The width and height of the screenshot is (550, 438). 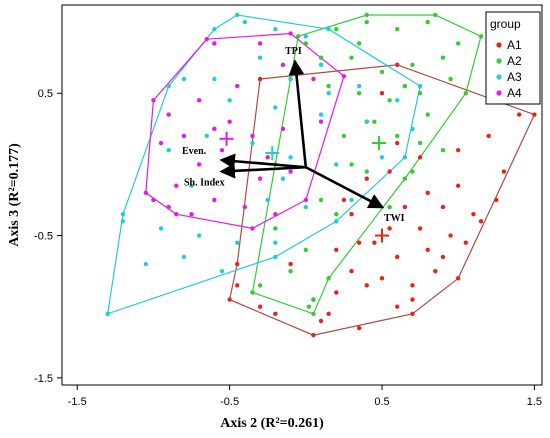 What do you see at coordinates (499, 77) in the screenshot?
I see `legend-marker-a3` at bounding box center [499, 77].